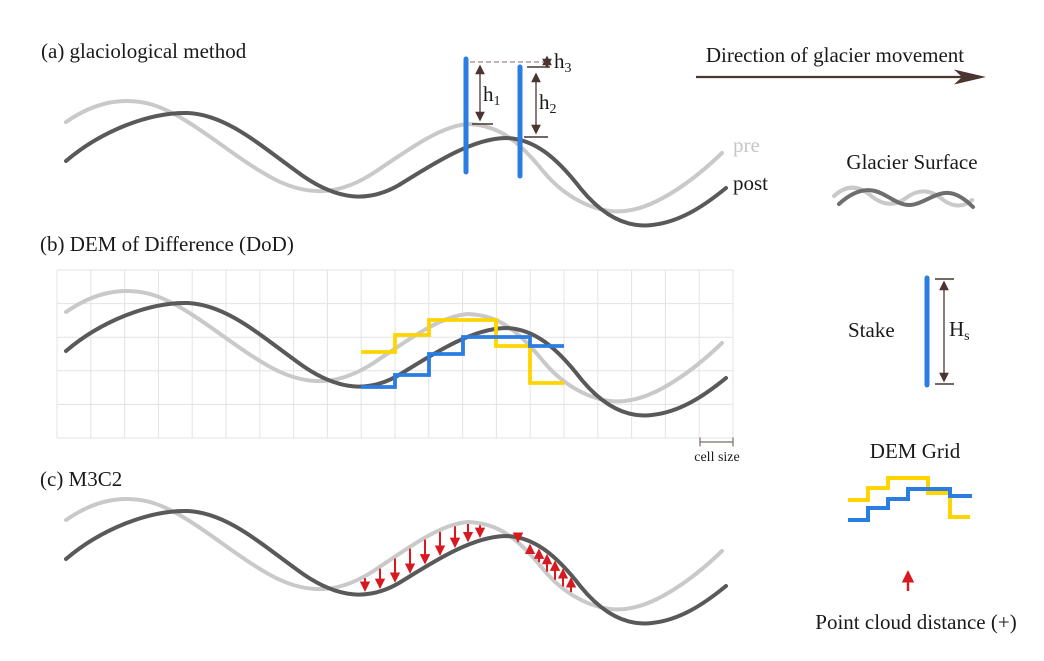 The height and width of the screenshot is (661, 1044). Describe the element at coordinates (956, 329) in the screenshot. I see `hs-base: H` at that location.